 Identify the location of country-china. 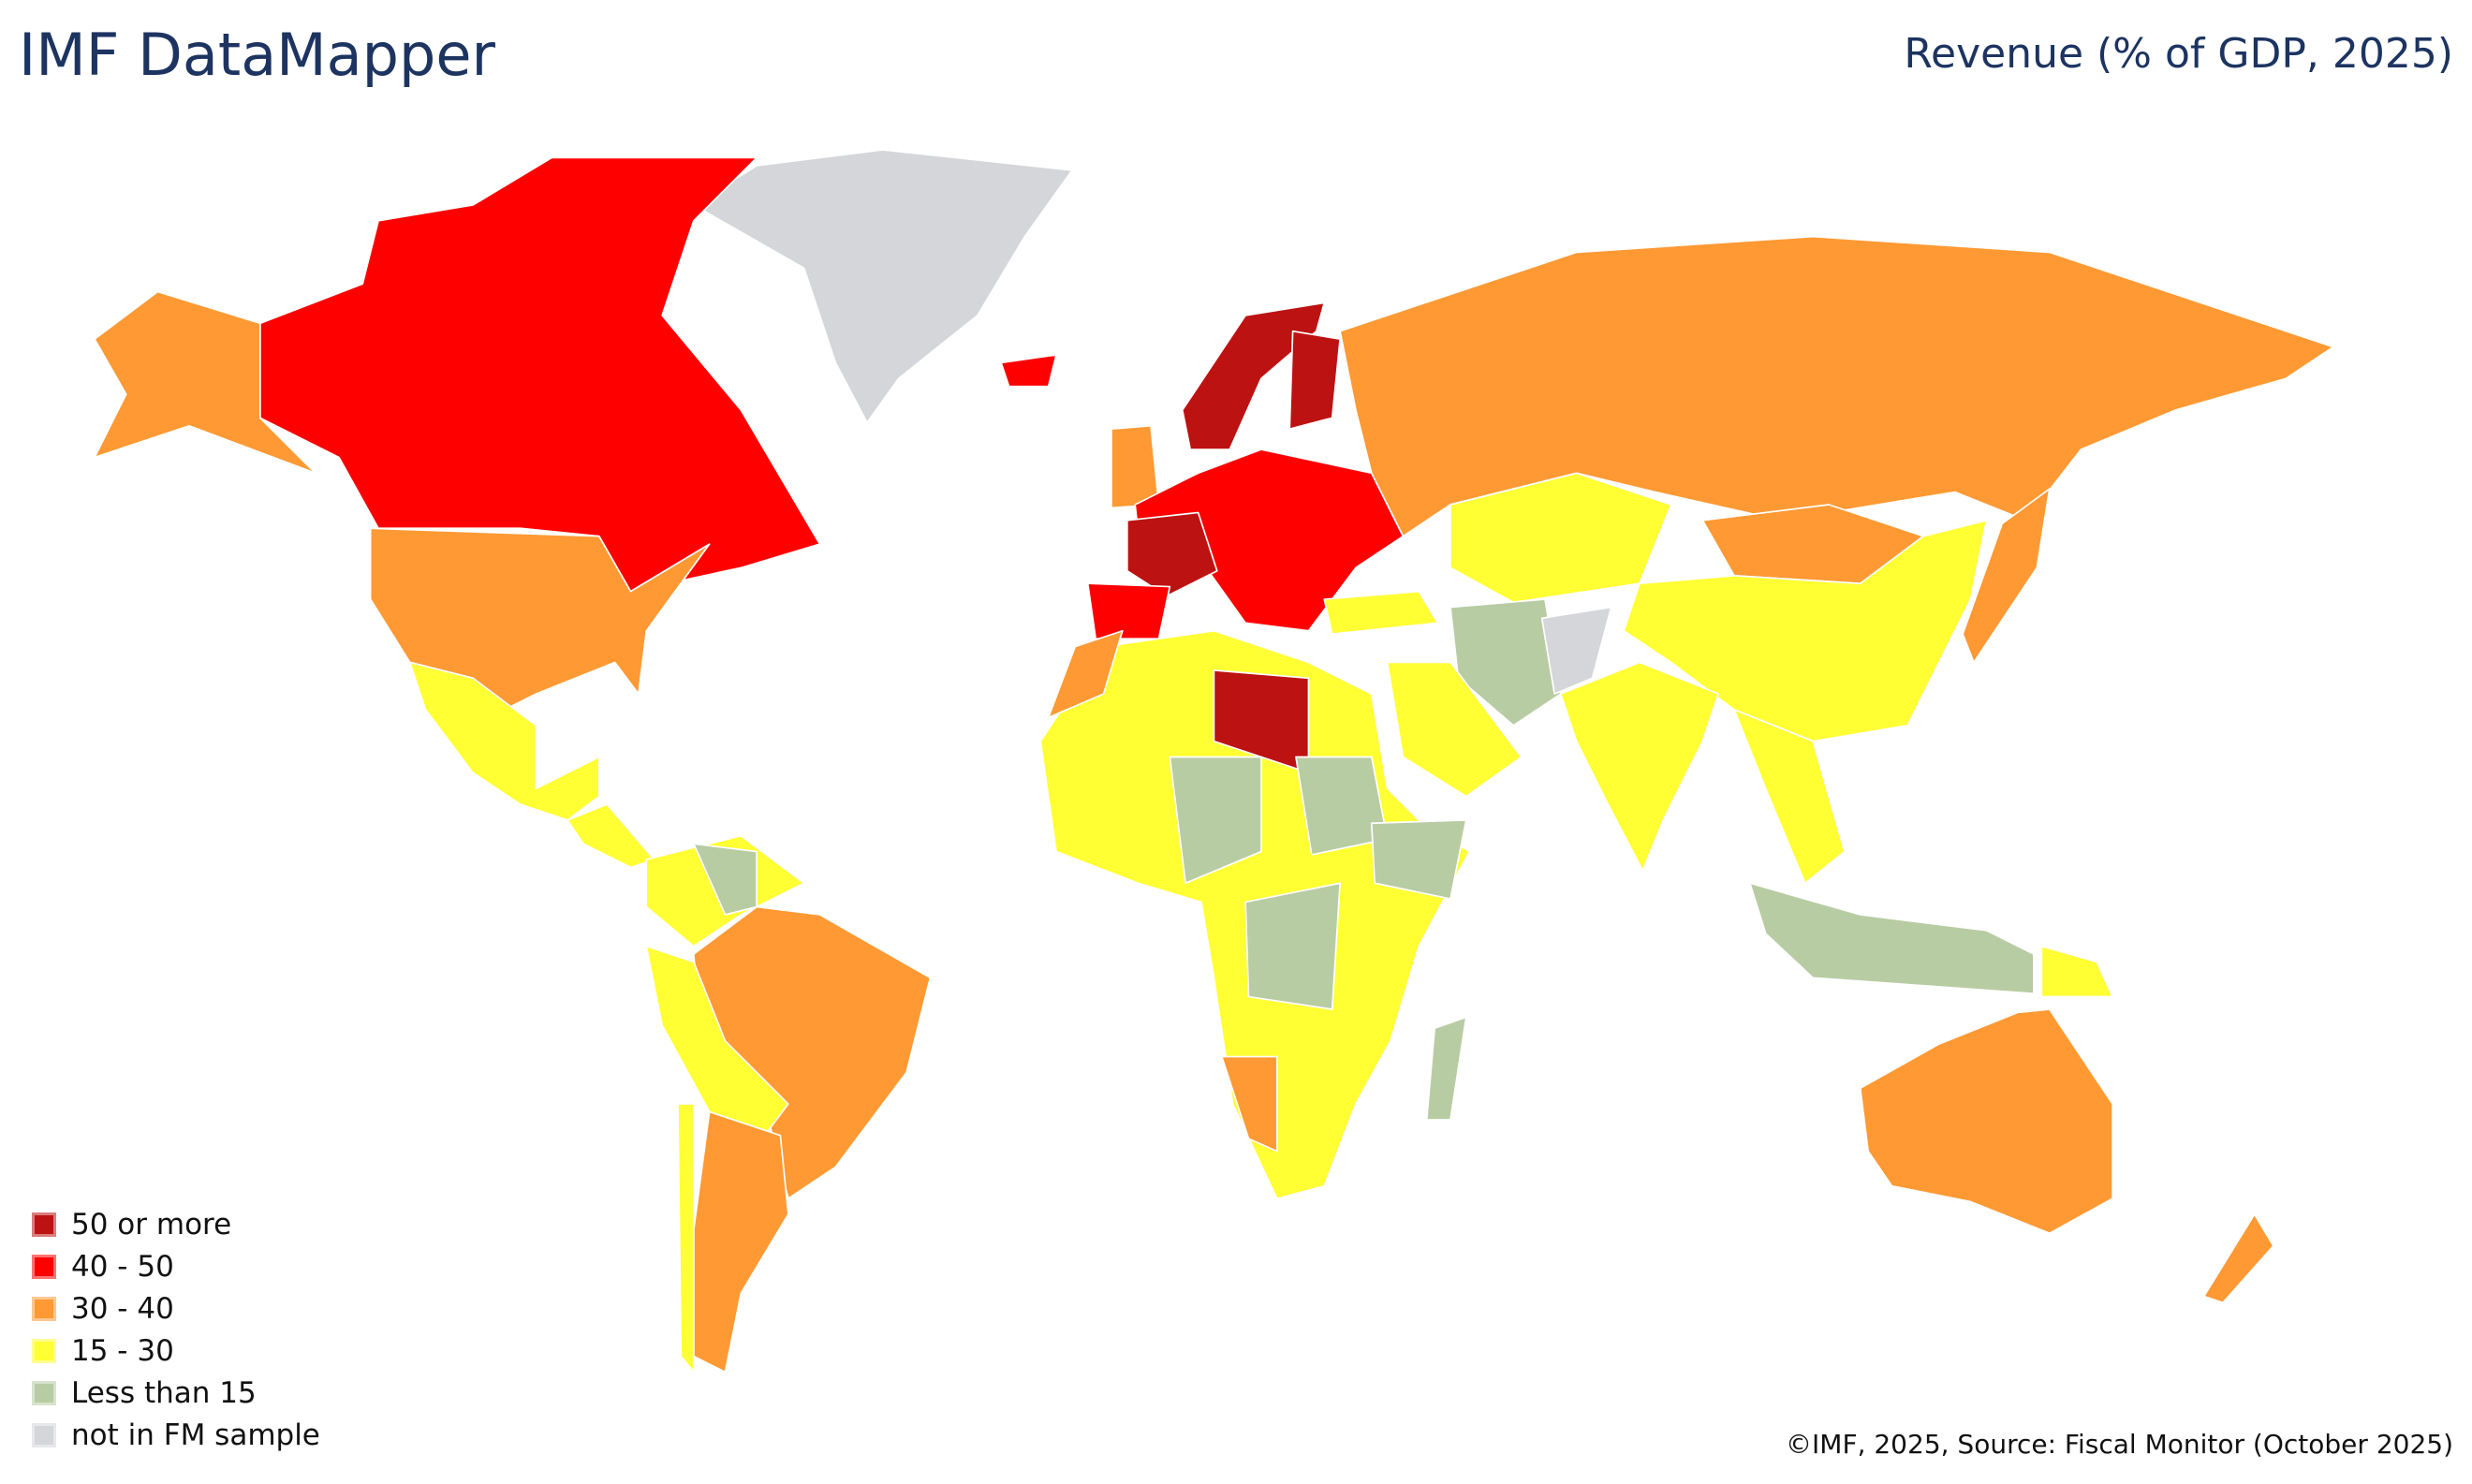
(1805, 631).